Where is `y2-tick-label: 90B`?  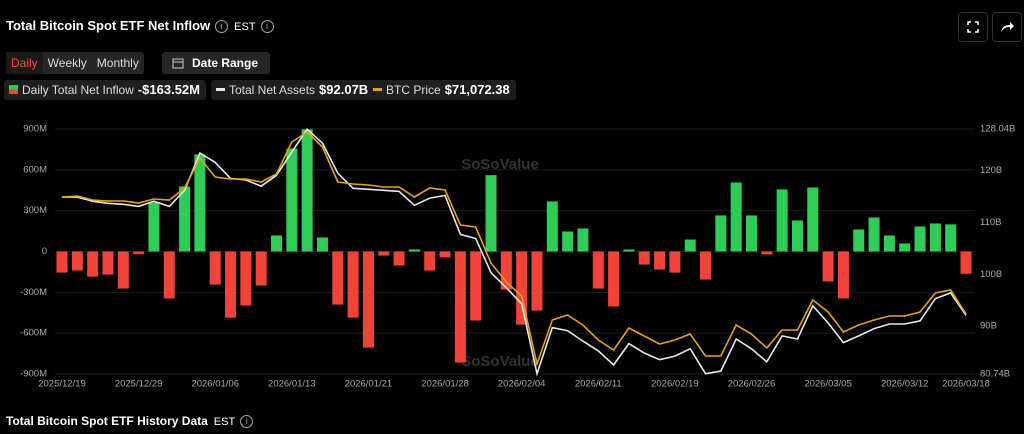 y2-tick-label: 90B is located at coordinates (988, 326).